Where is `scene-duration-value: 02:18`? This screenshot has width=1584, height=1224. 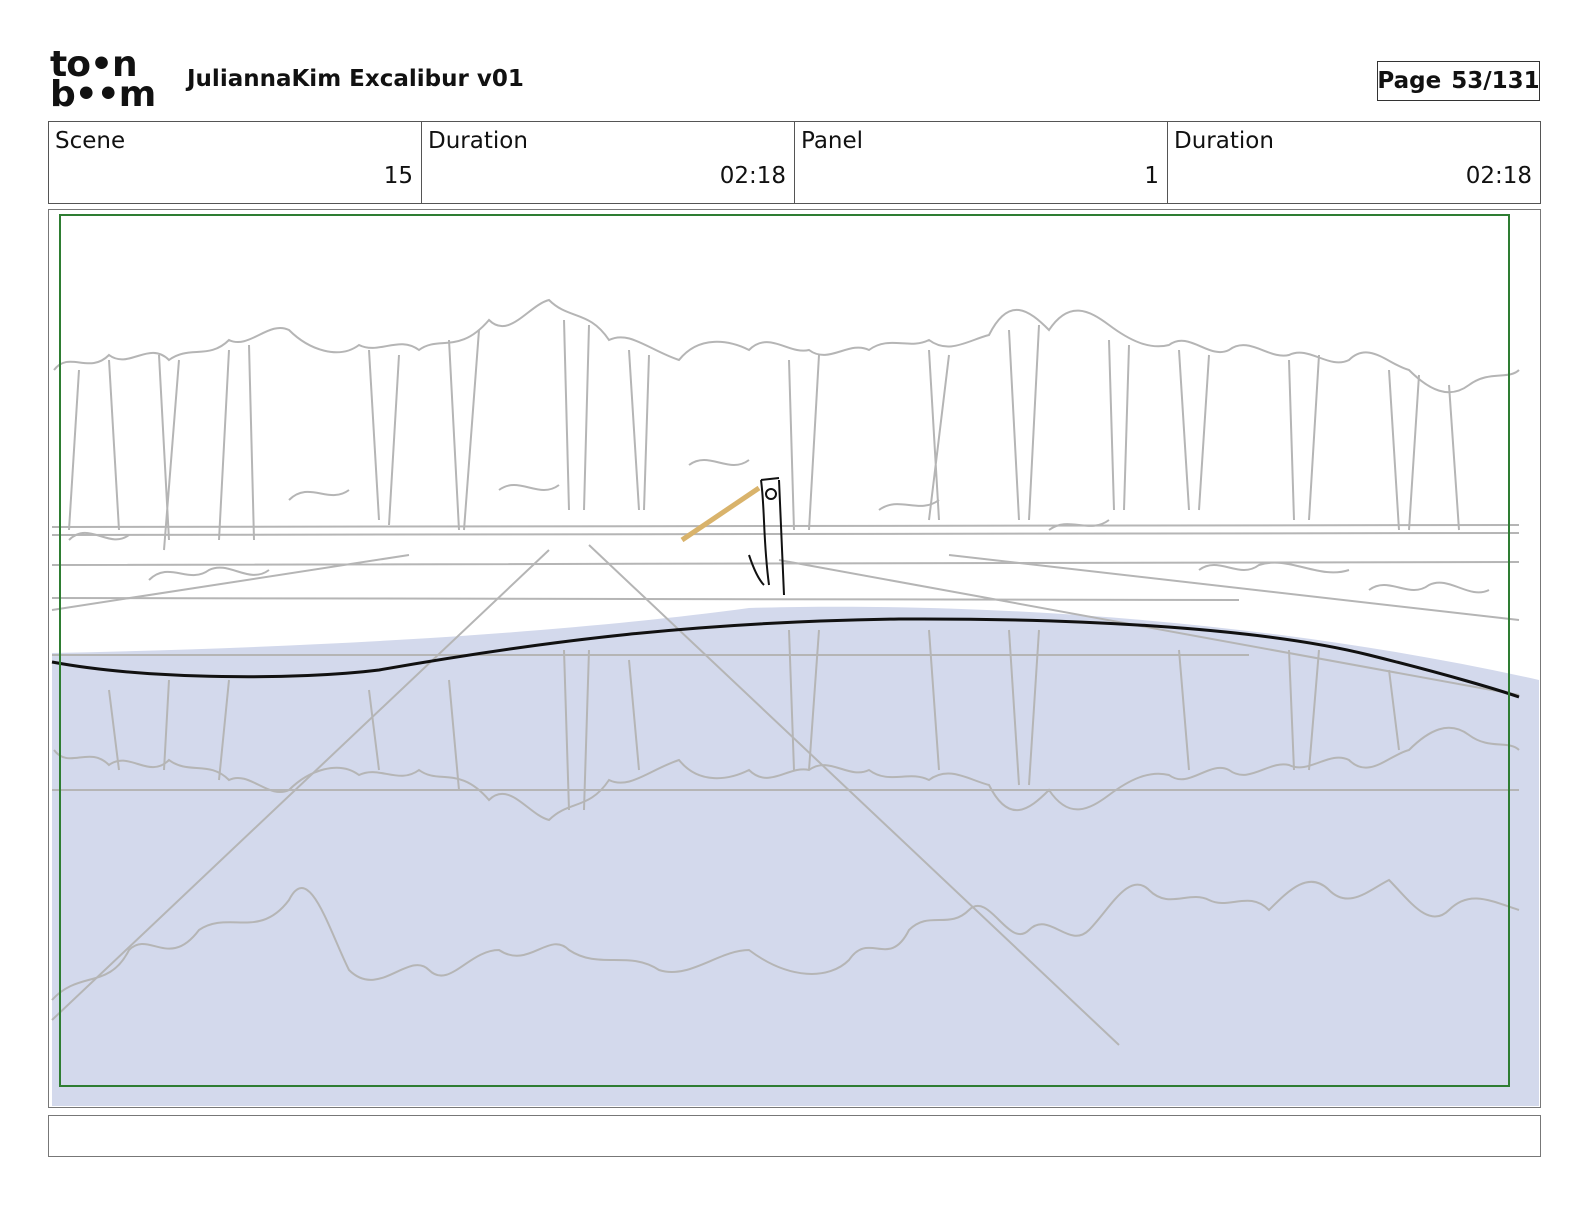
scene-duration-value: 02:18 is located at coordinates (752, 176).